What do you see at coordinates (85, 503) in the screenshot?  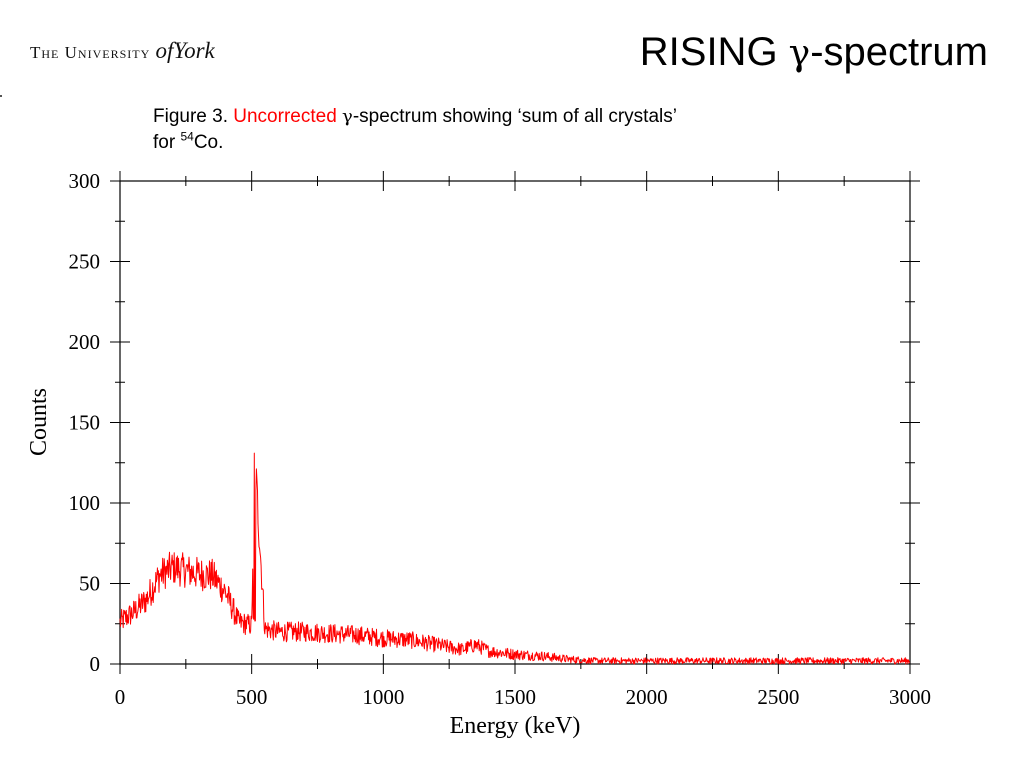 I see `y-tick-label: 100` at bounding box center [85, 503].